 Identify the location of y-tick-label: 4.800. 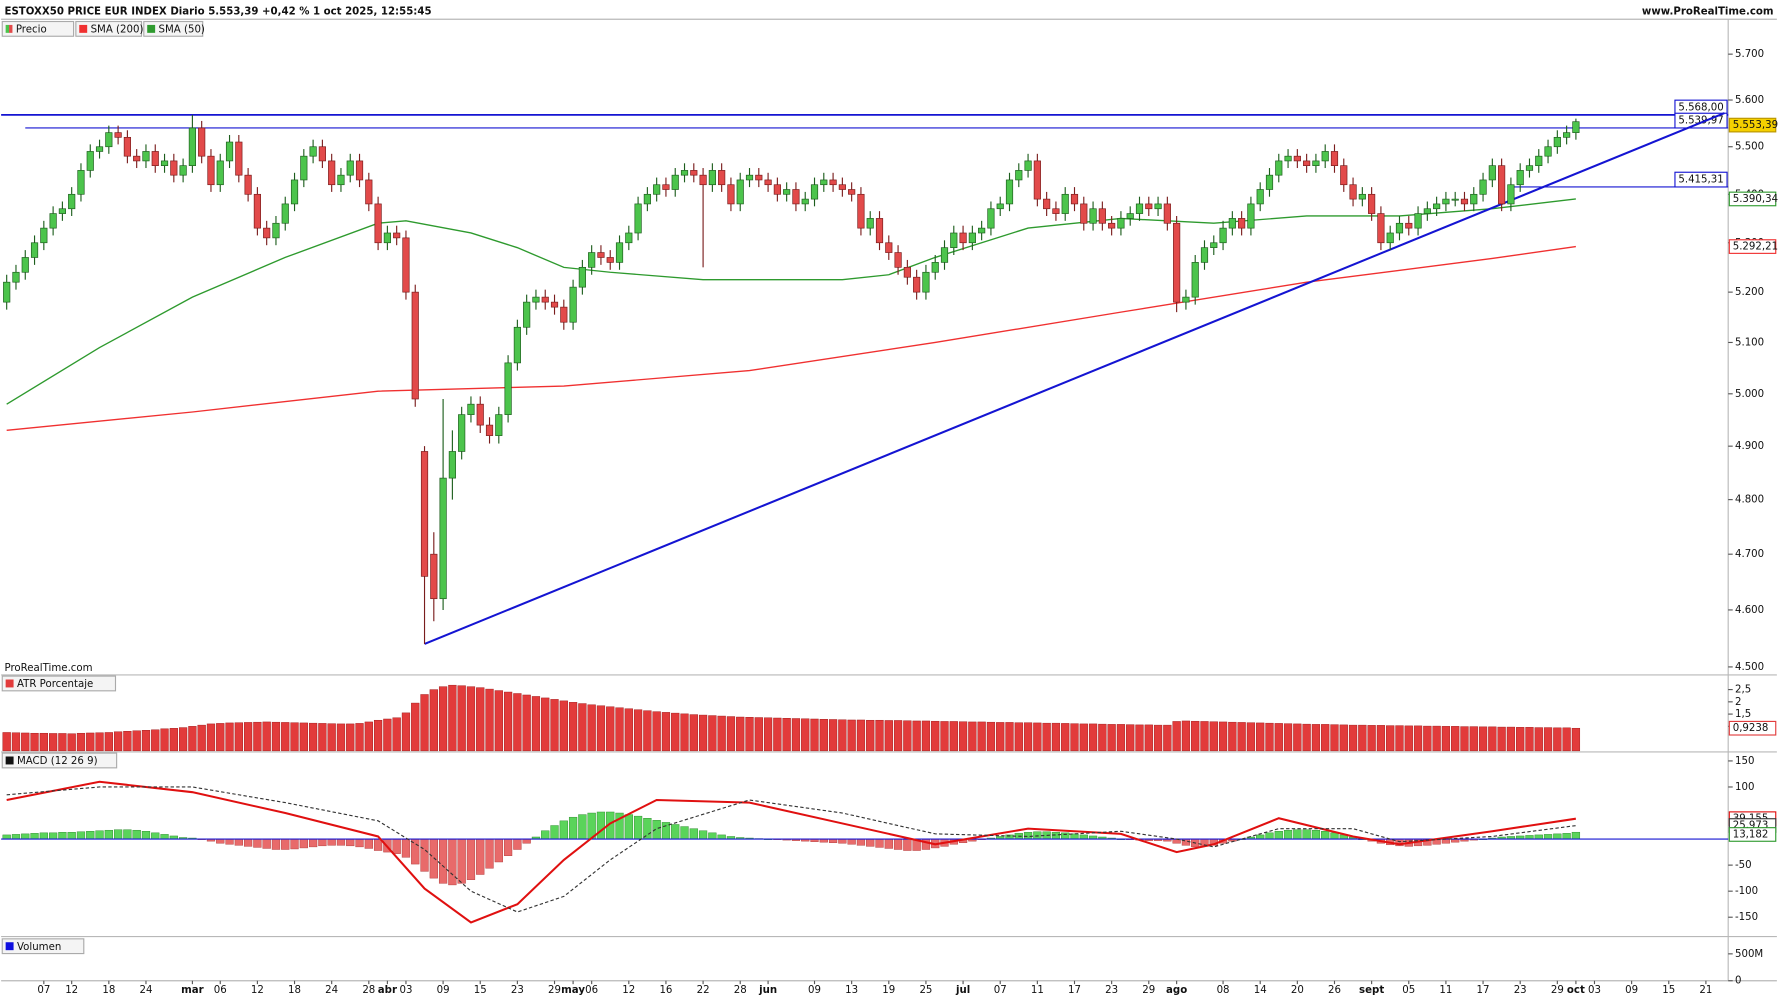
(1749, 500).